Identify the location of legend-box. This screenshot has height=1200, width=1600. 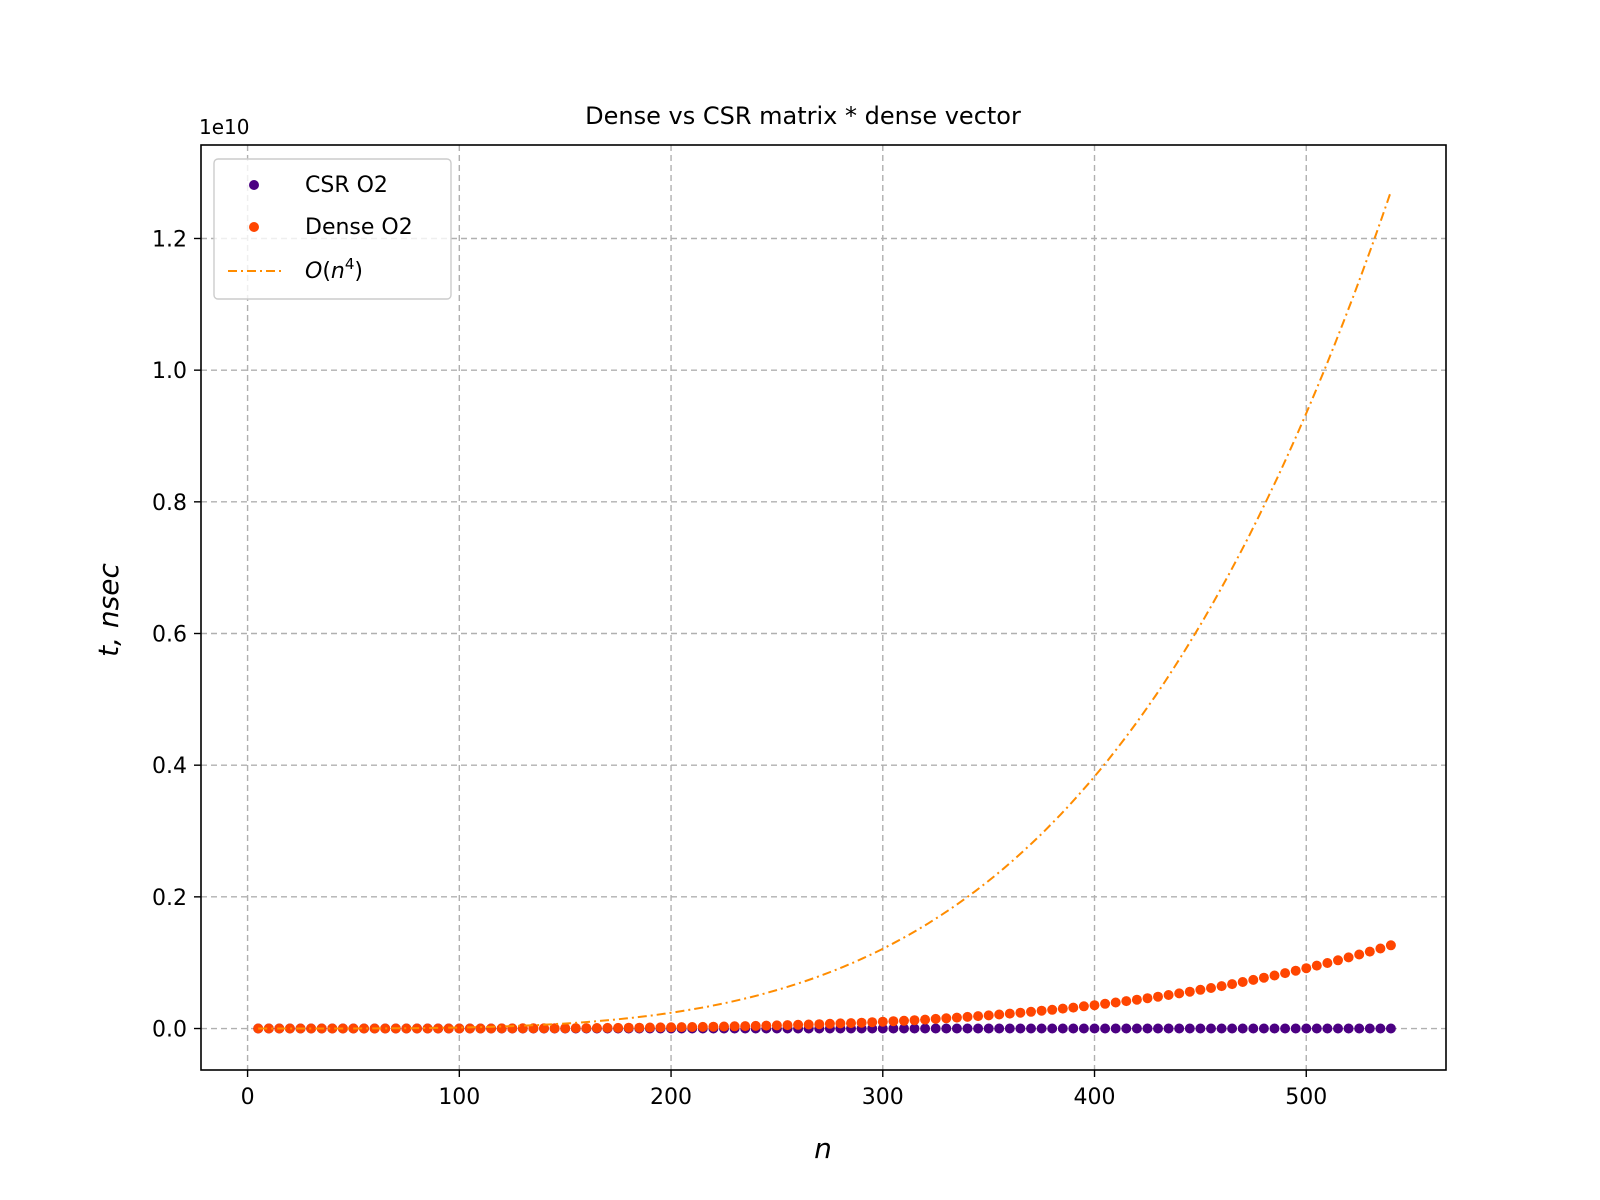
(332, 229).